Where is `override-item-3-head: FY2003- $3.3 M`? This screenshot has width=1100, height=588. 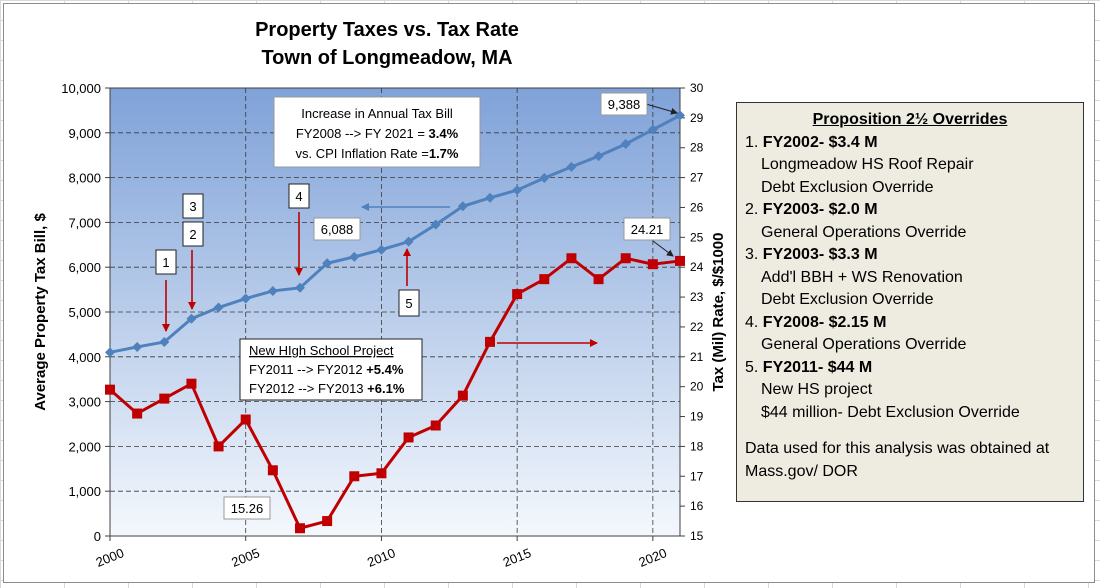 override-item-3-head: FY2003- $3.3 M is located at coordinates (820, 254).